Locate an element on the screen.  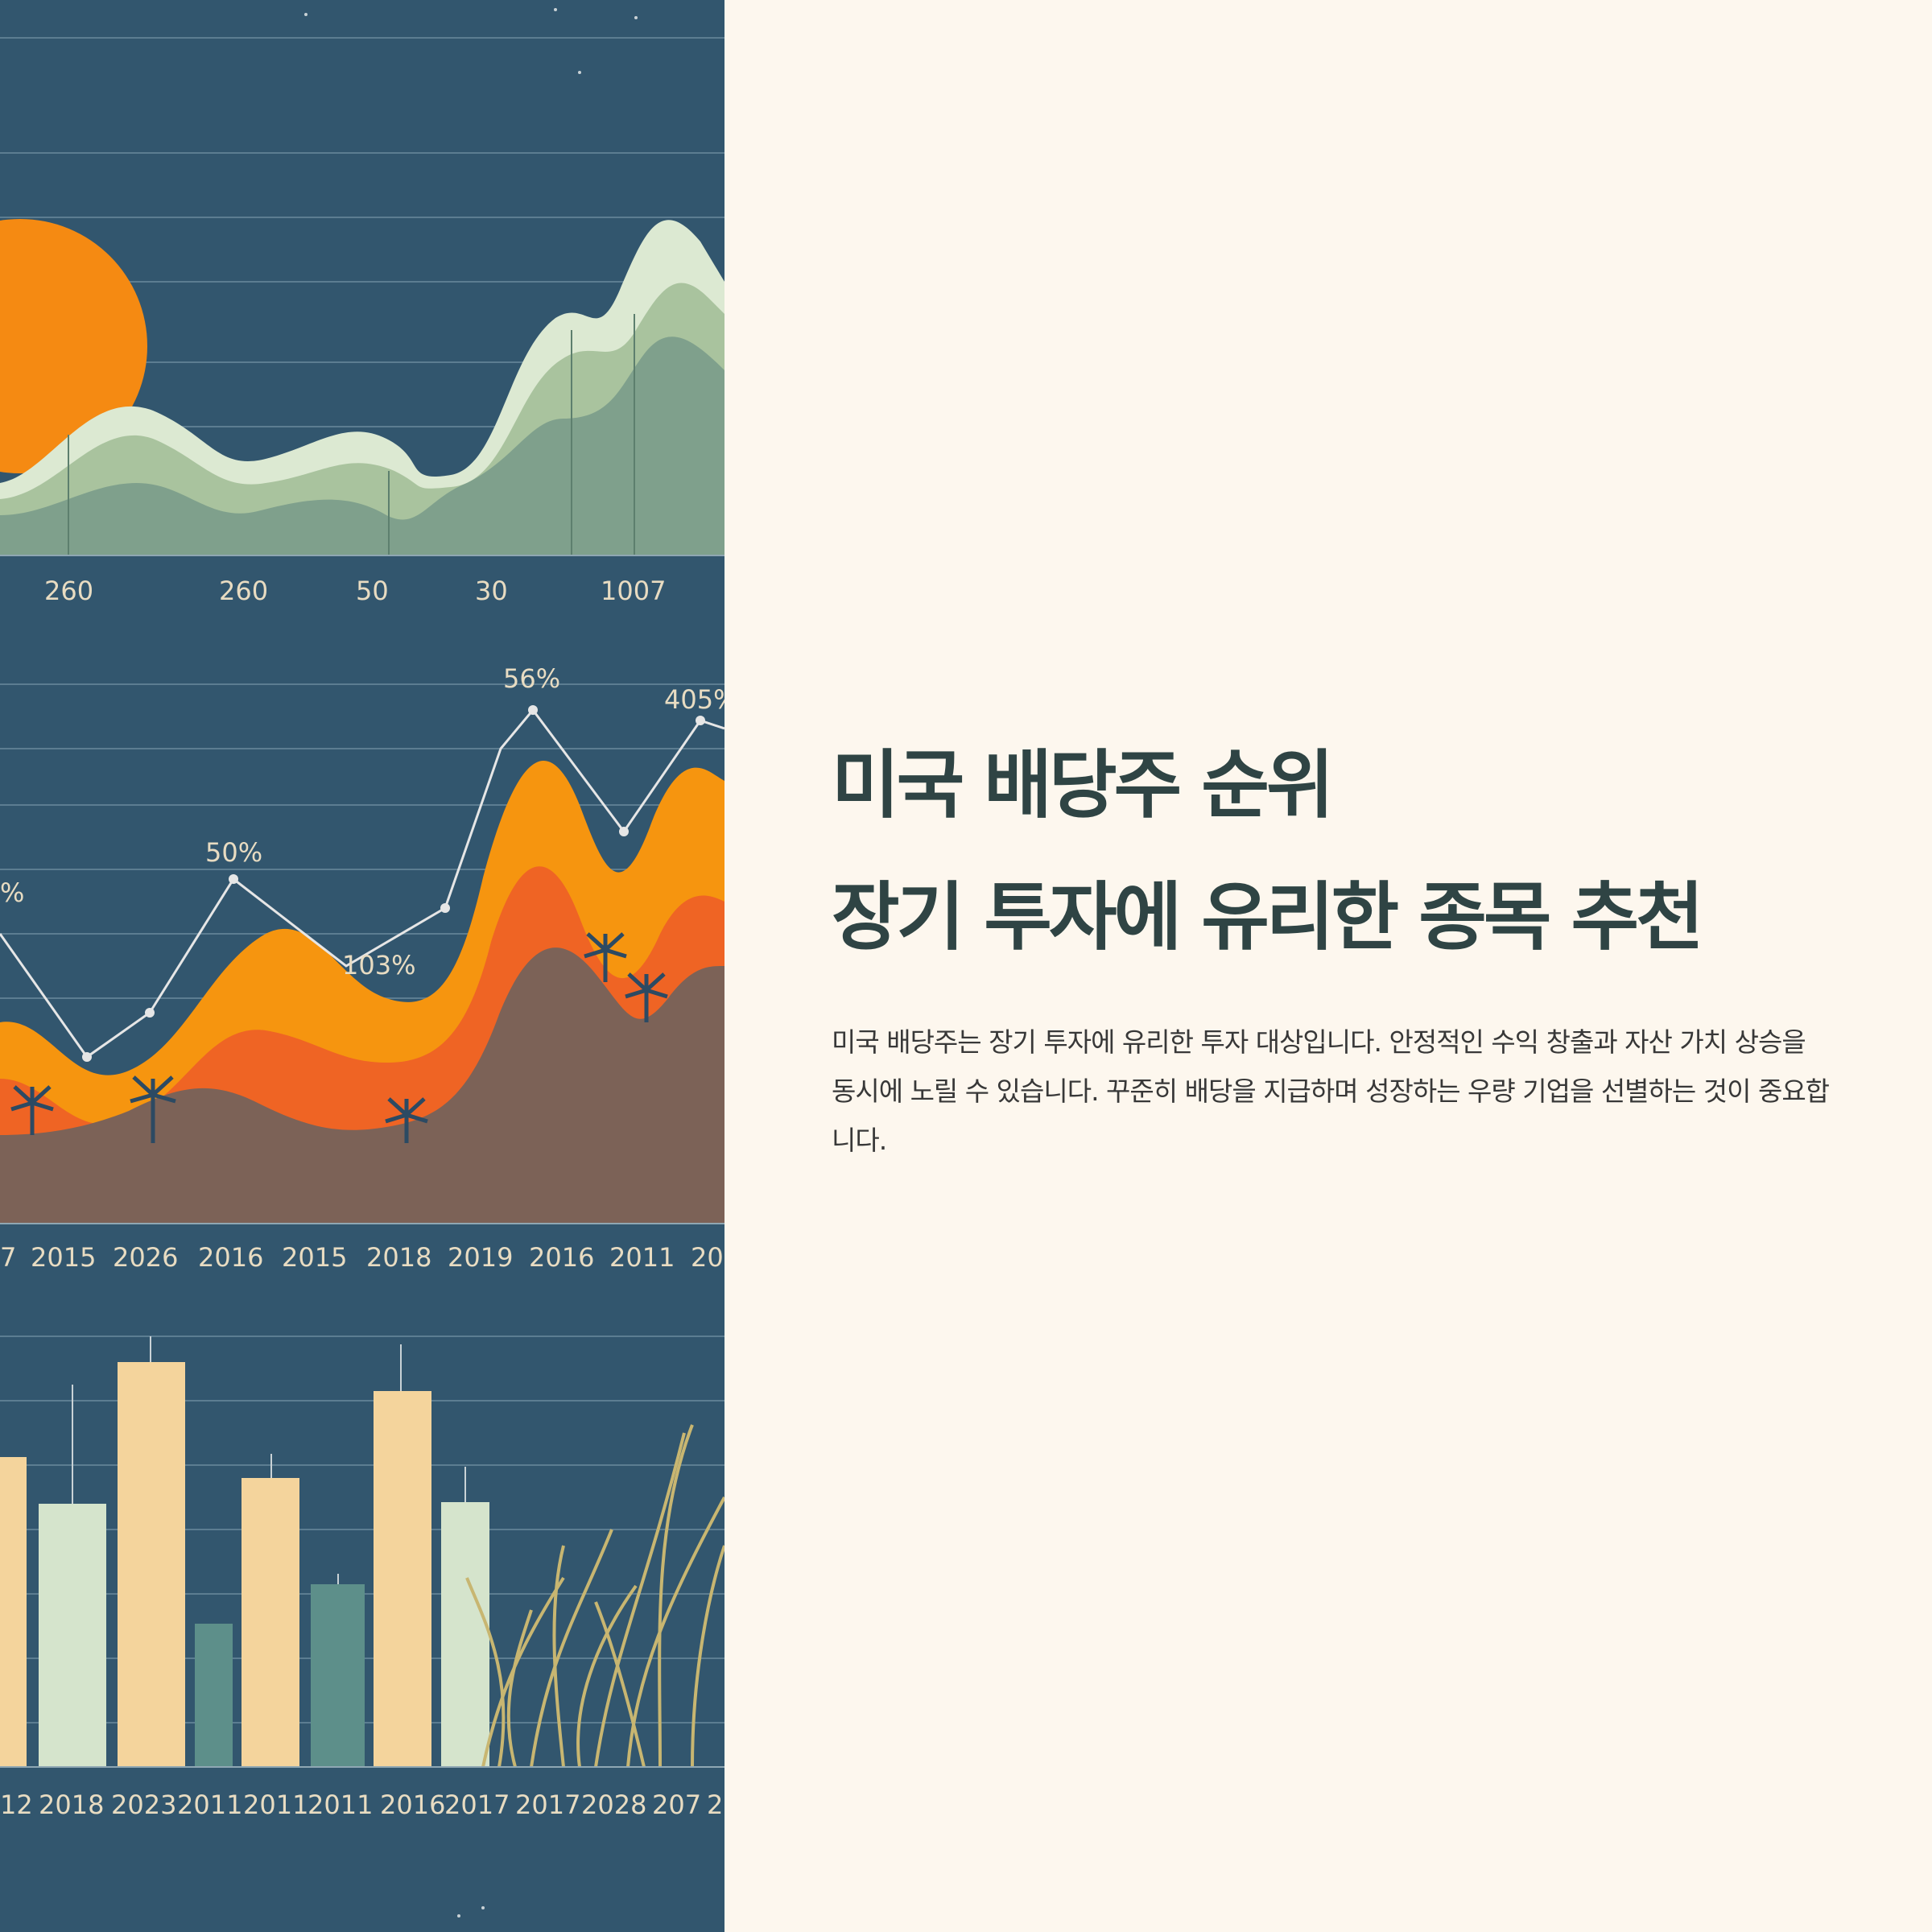
middle-tick-9: 2011 is located at coordinates (642, 1257).